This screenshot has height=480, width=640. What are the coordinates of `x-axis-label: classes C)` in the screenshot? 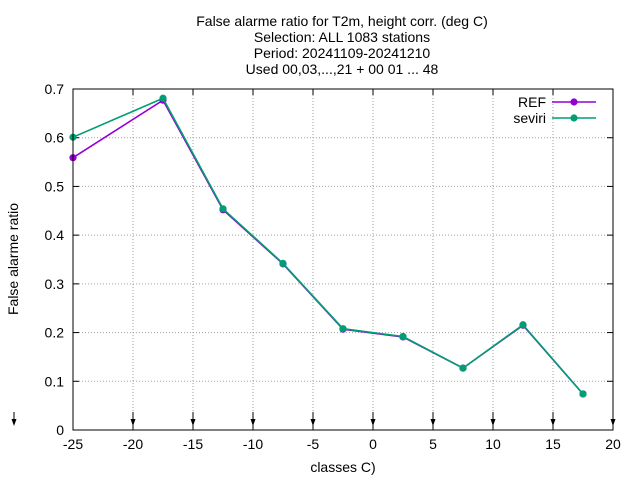 It's located at (342, 467).